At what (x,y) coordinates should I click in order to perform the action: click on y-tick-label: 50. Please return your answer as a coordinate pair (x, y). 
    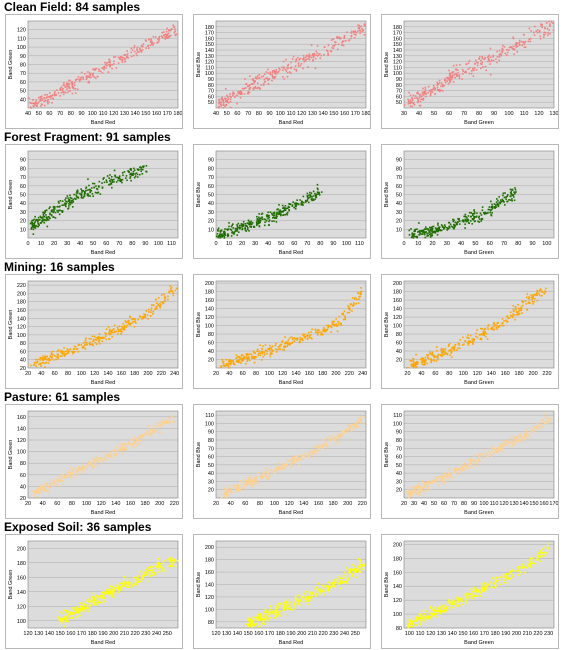
    Looking at the image, I should click on (211, 196).